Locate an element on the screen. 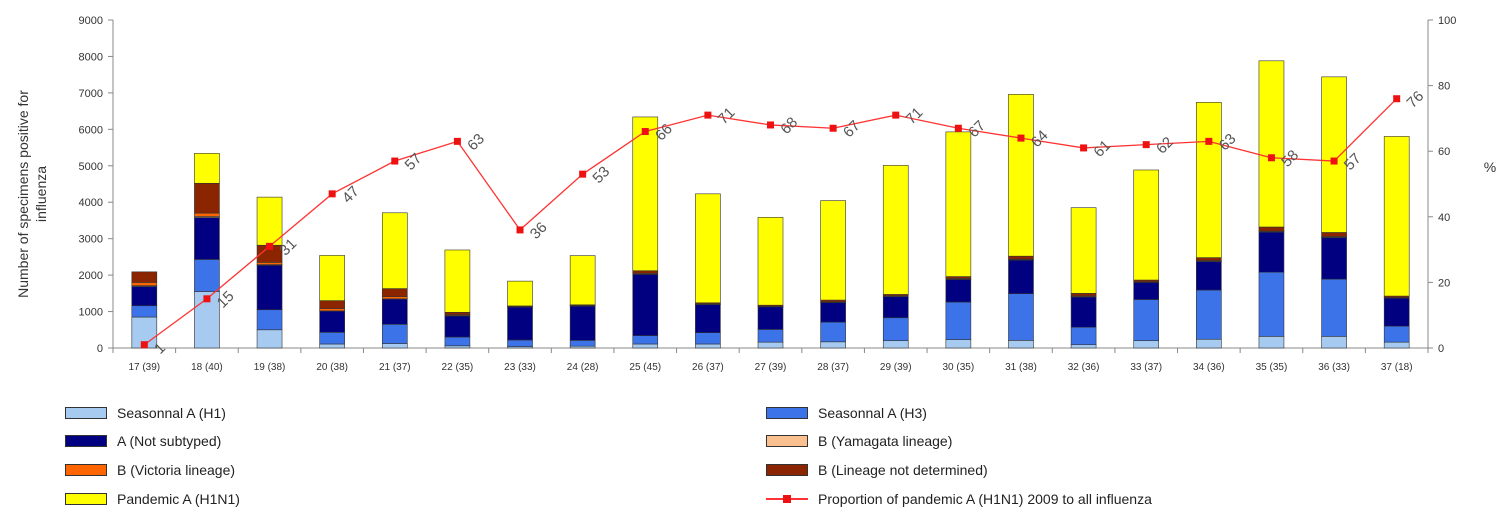 This screenshot has height=516, width=1499. legend-swatch-a-not-subtyped is located at coordinates (86, 441).